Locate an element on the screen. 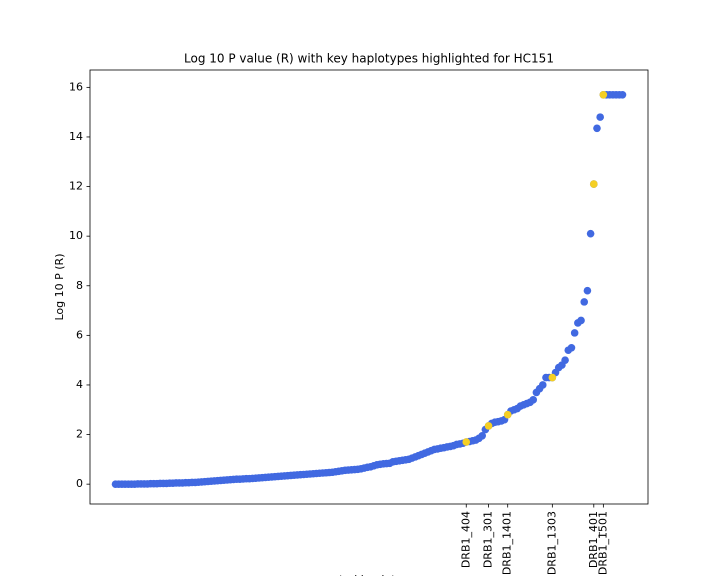 The width and height of the screenshot is (720, 576). x-tick-label: DRB1_1303 is located at coordinates (551, 543).